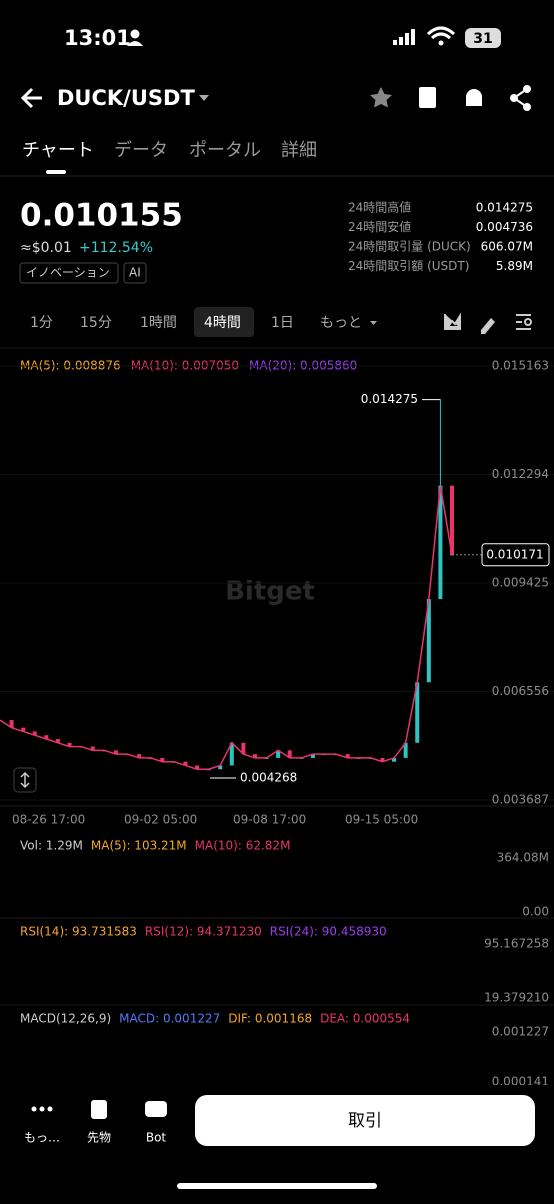 This screenshot has height=1204, width=554. Describe the element at coordinates (270, 592) in the screenshot. I see `watermark: Bitget` at that location.